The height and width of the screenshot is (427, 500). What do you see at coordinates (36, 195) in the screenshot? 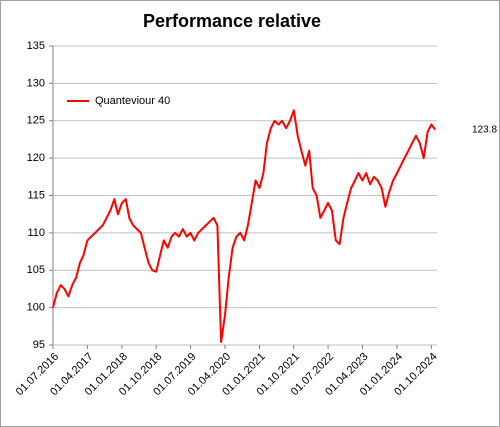
I see `y-tick-label: 115` at bounding box center [36, 195].